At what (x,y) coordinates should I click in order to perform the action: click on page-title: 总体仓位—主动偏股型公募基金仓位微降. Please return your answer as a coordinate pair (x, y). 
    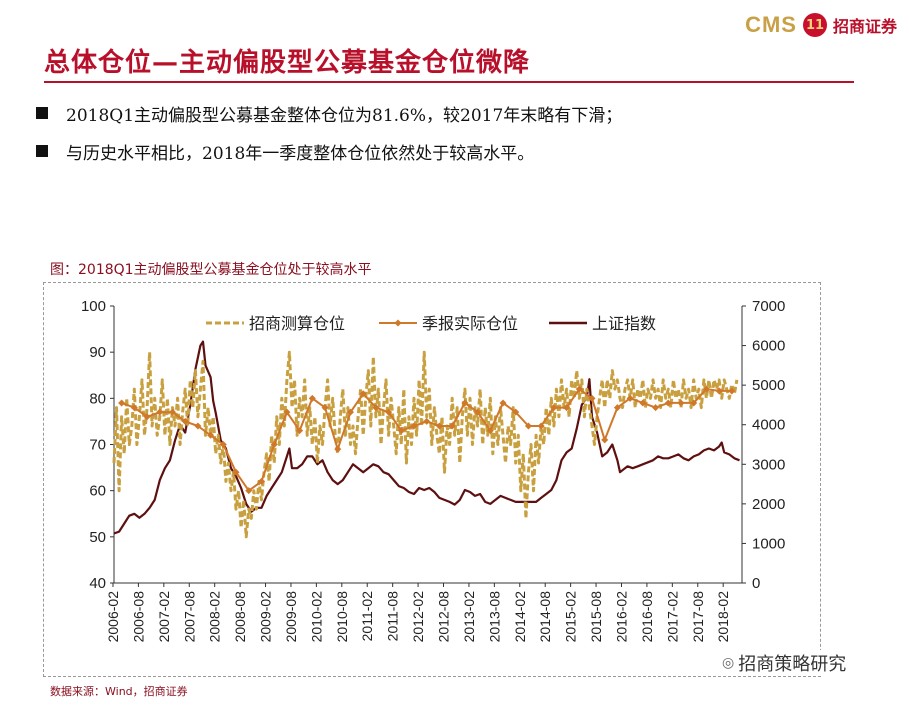
    Looking at the image, I should click on (287, 63).